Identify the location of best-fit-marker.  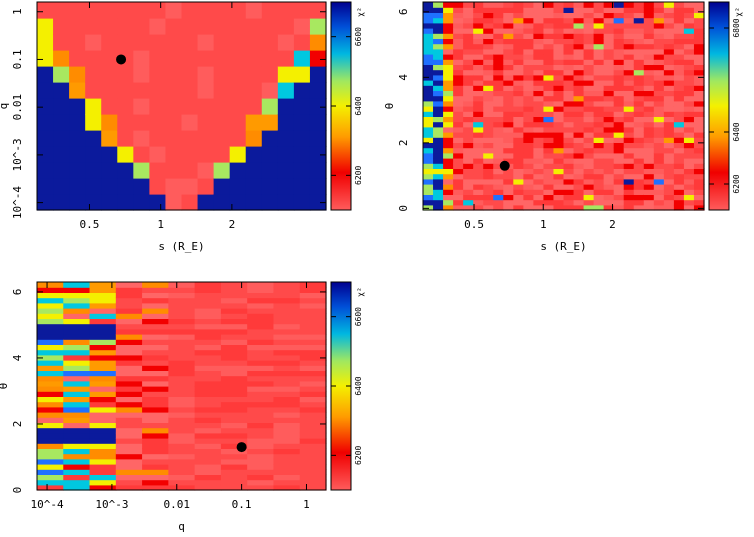
(121, 59).